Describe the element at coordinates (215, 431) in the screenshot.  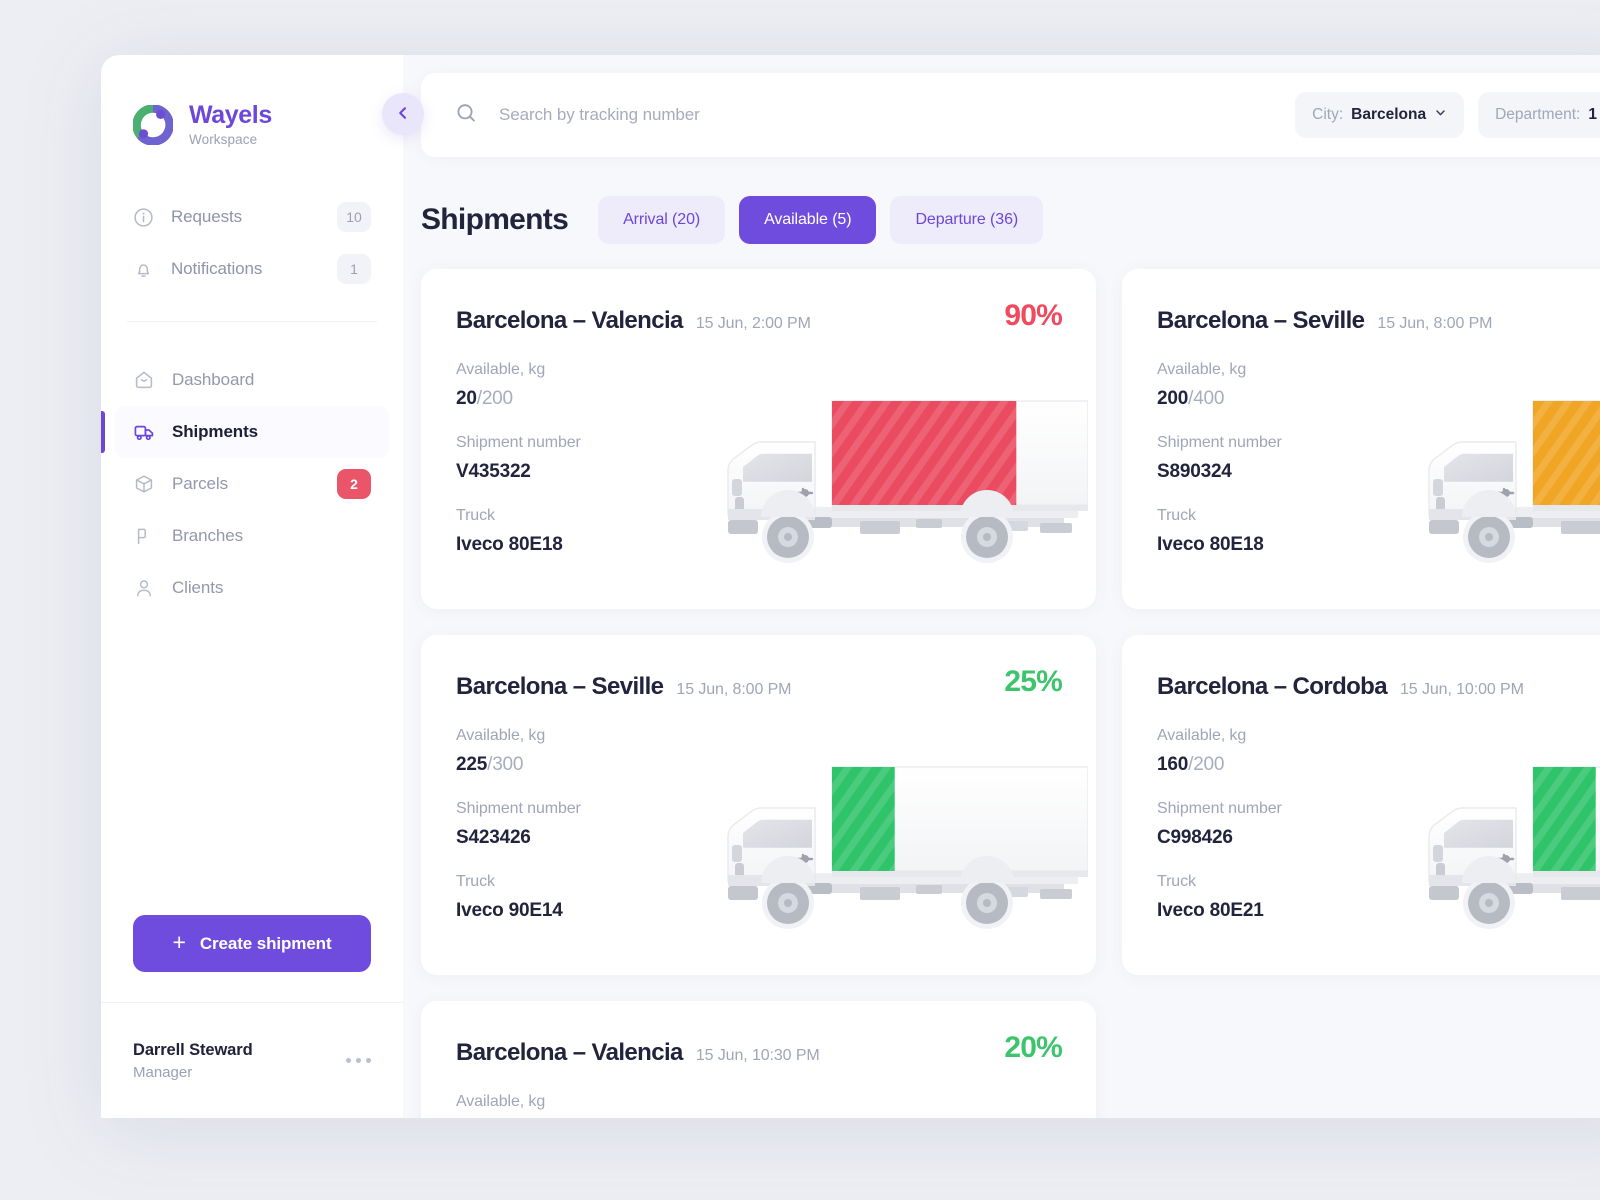
I see `sidebar-item-label: Shipments` at that location.